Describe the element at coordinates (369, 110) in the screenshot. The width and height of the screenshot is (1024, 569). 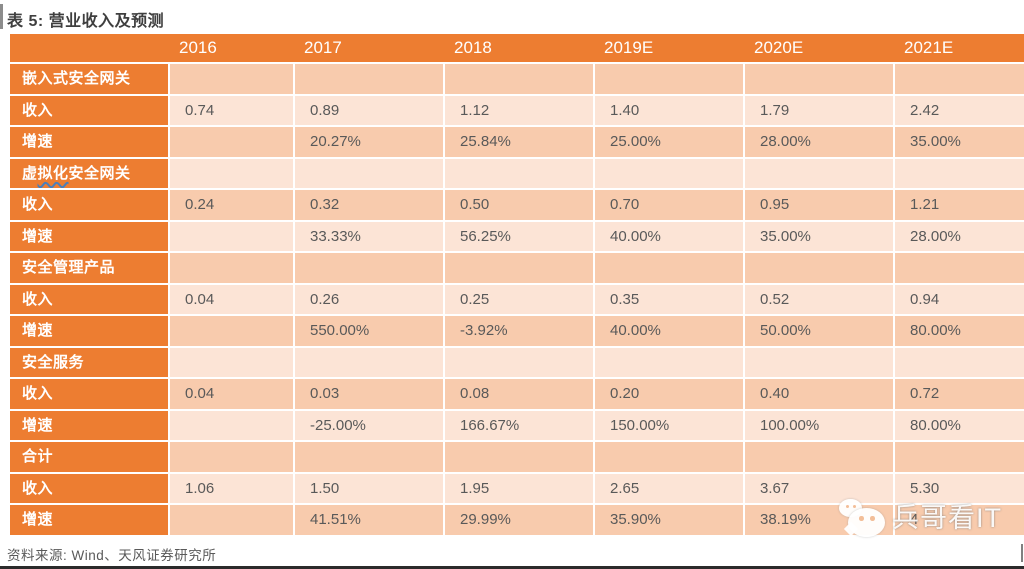
I see `data-cell: 0.89` at that location.